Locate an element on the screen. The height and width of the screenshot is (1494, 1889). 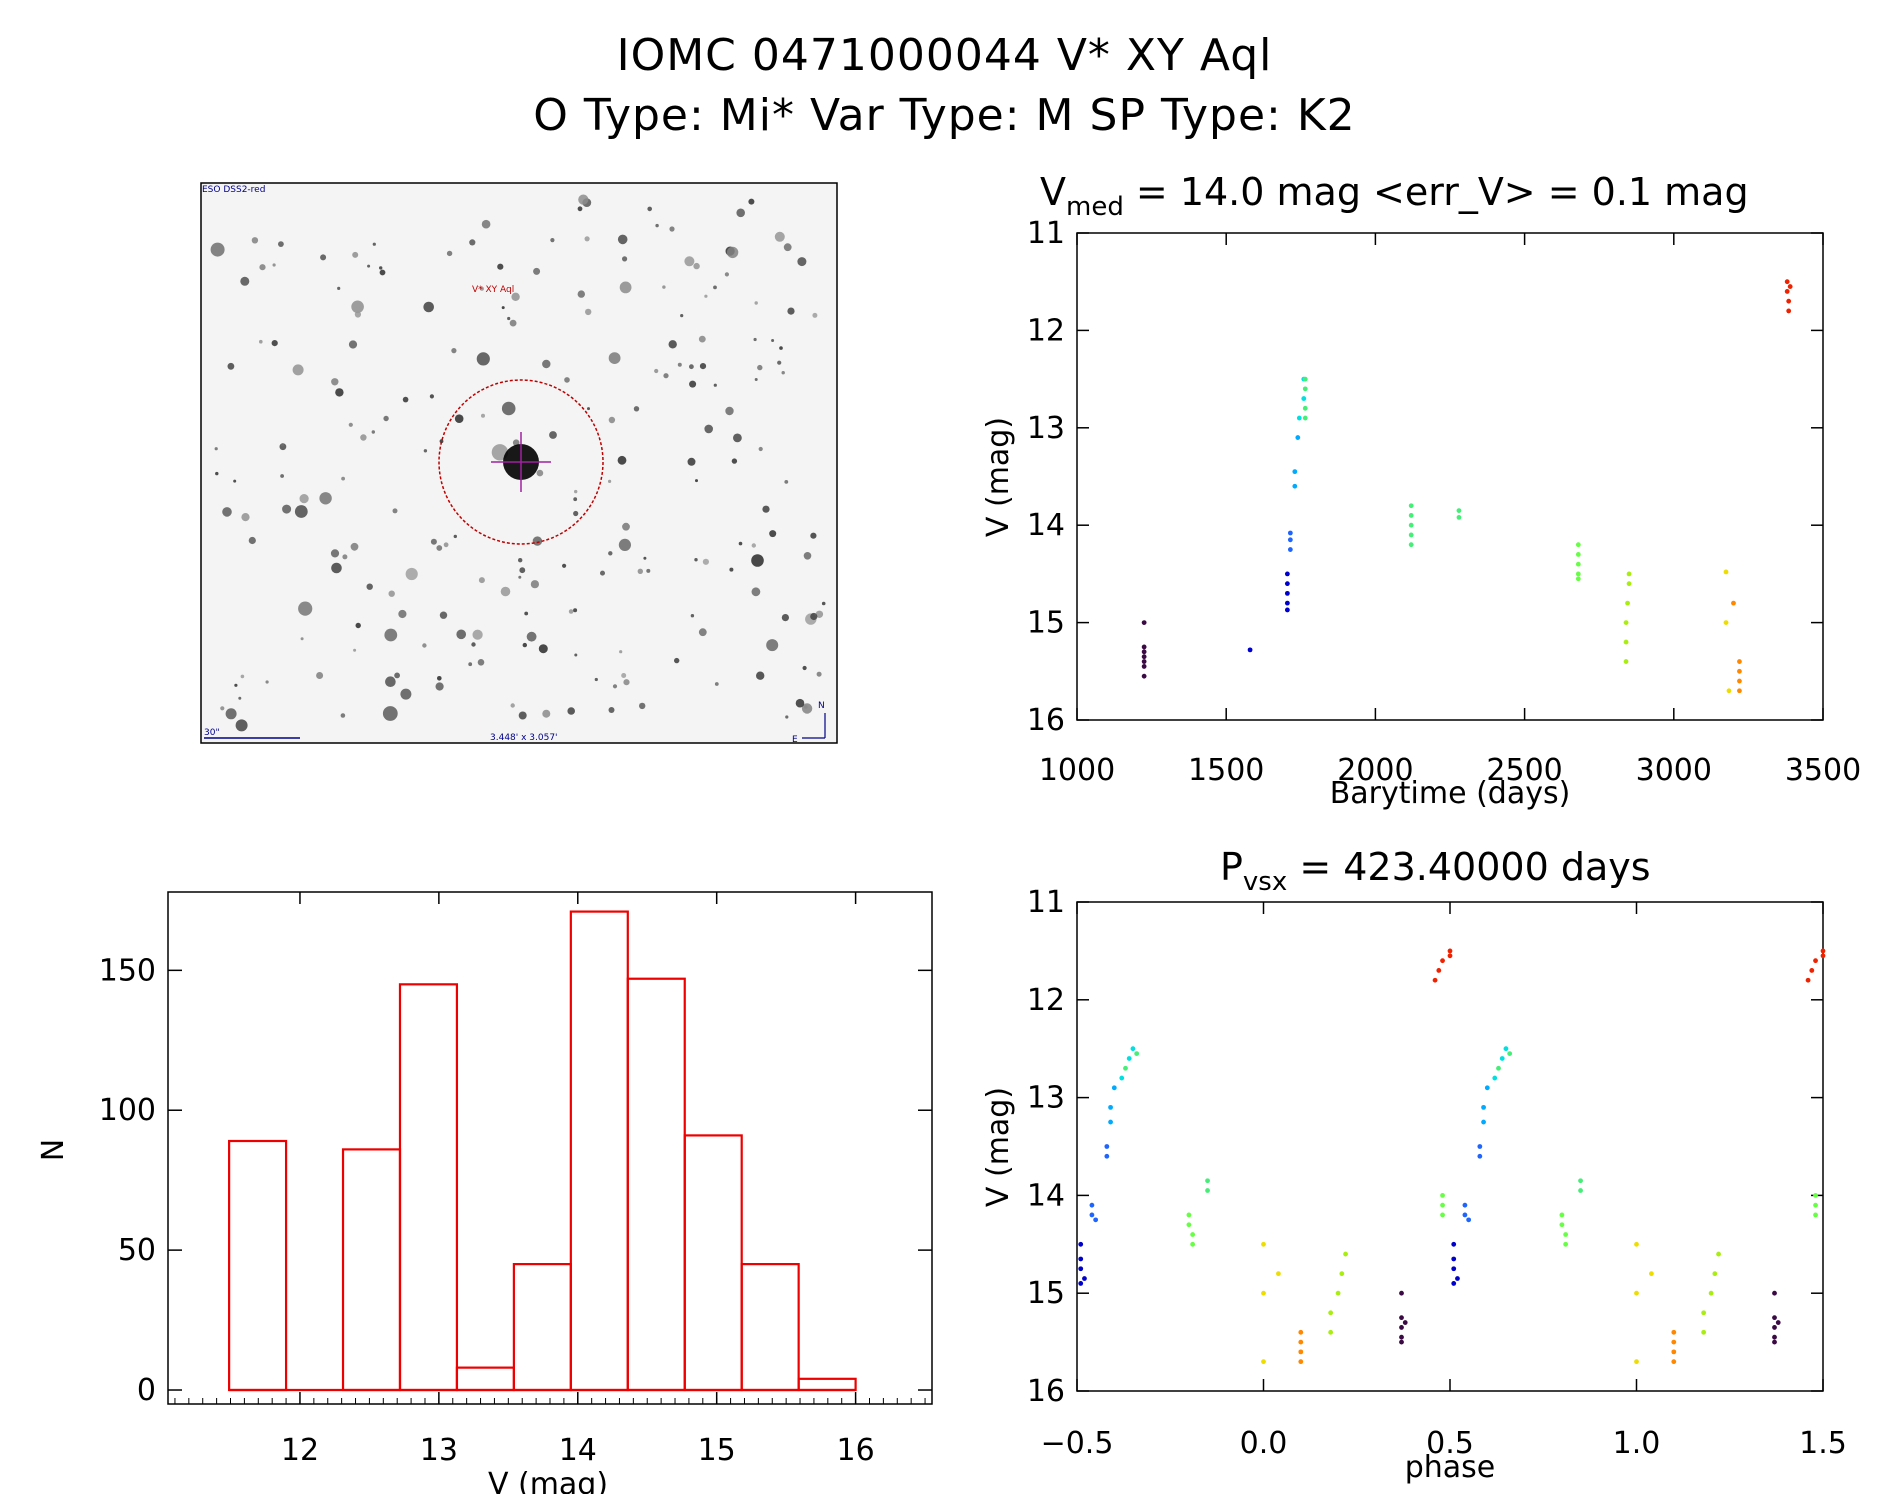
ph-xtick-label: 1.0 is located at coordinates (1637, 1443).